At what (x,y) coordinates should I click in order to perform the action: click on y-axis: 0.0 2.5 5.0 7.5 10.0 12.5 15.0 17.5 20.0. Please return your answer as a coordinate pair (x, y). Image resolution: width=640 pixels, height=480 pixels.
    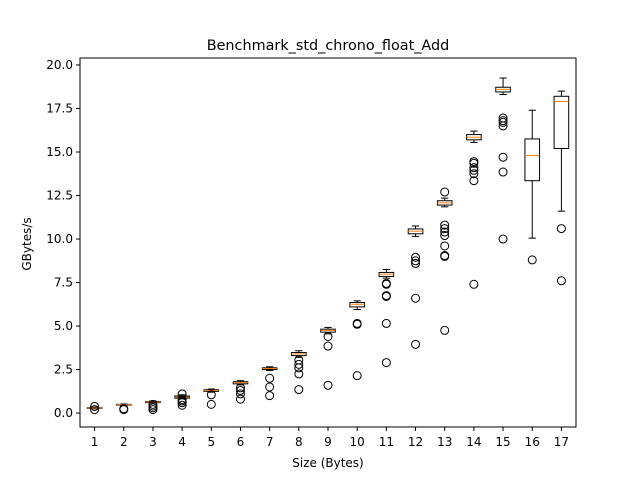
    Looking at the image, I should click on (63, 239).